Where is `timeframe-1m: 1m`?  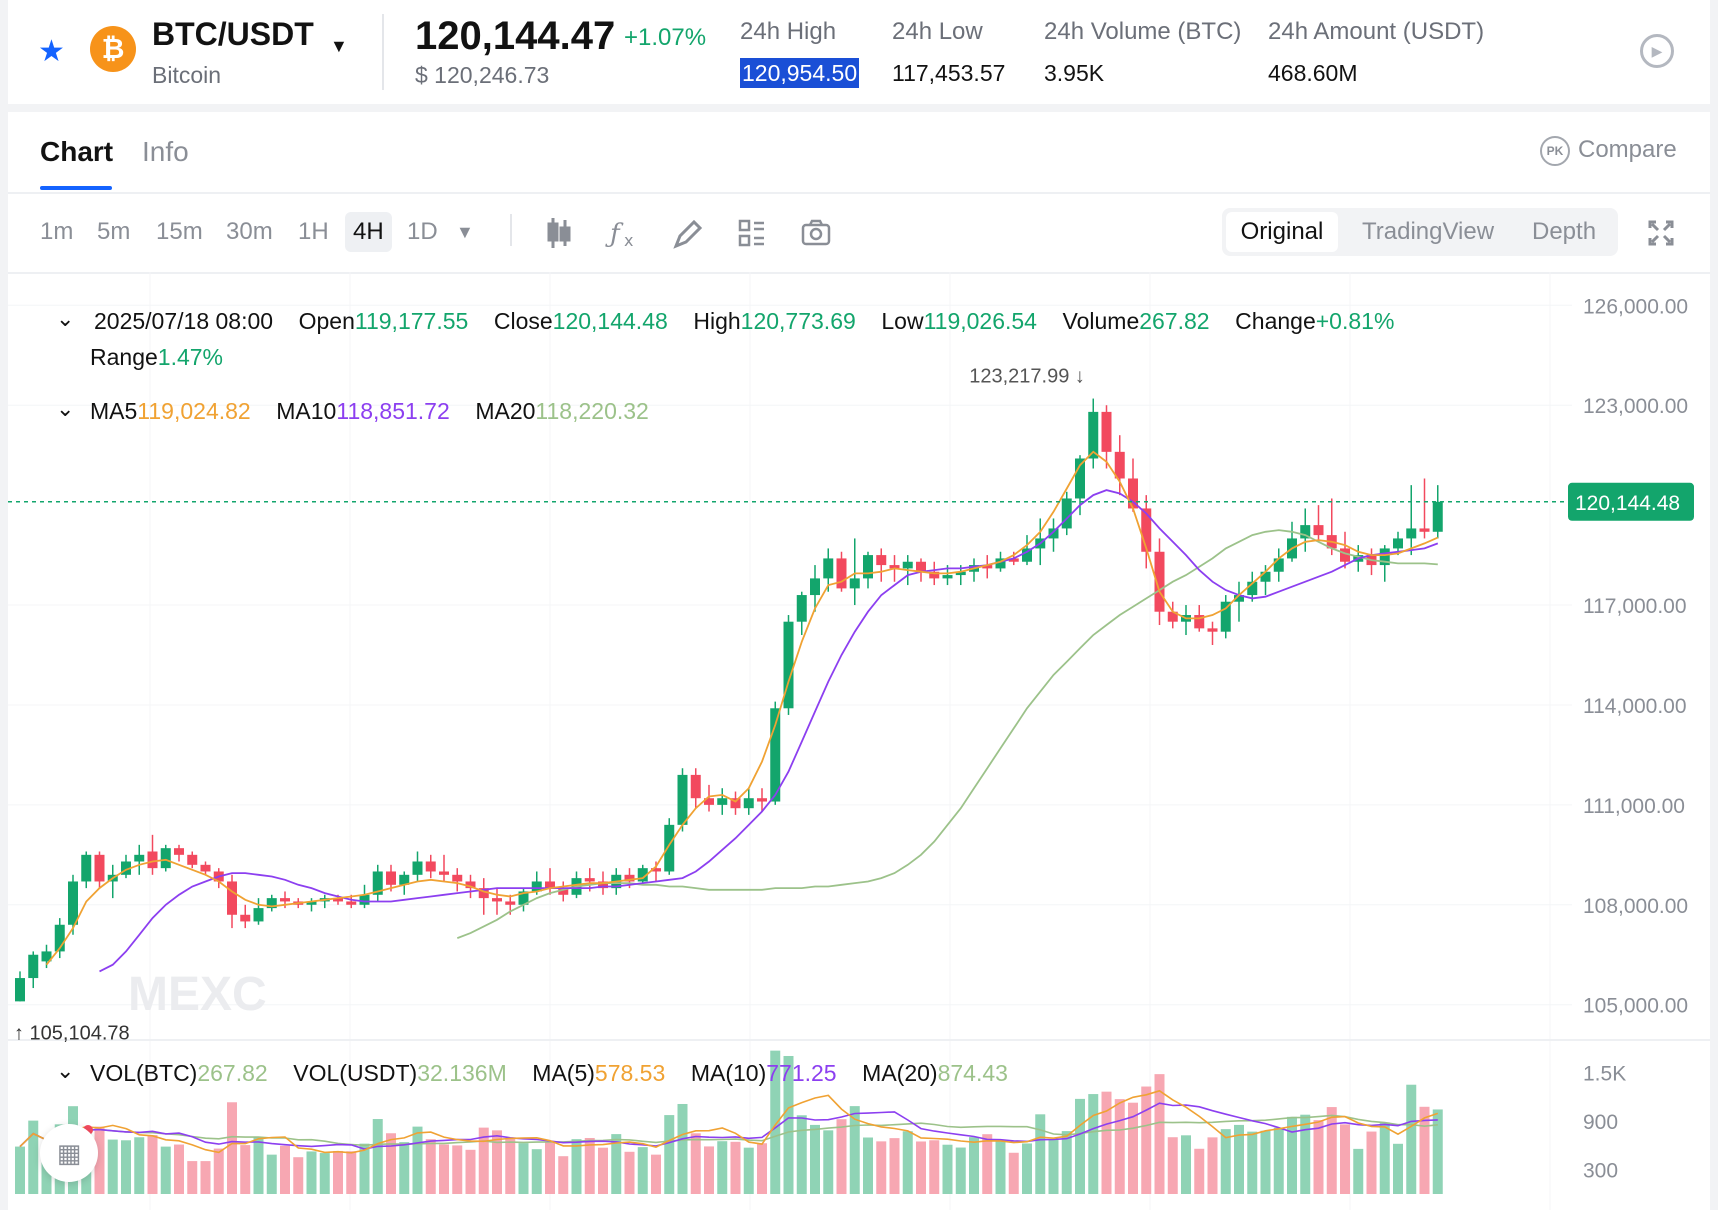
timeframe-1m: 1m is located at coordinates (57, 231).